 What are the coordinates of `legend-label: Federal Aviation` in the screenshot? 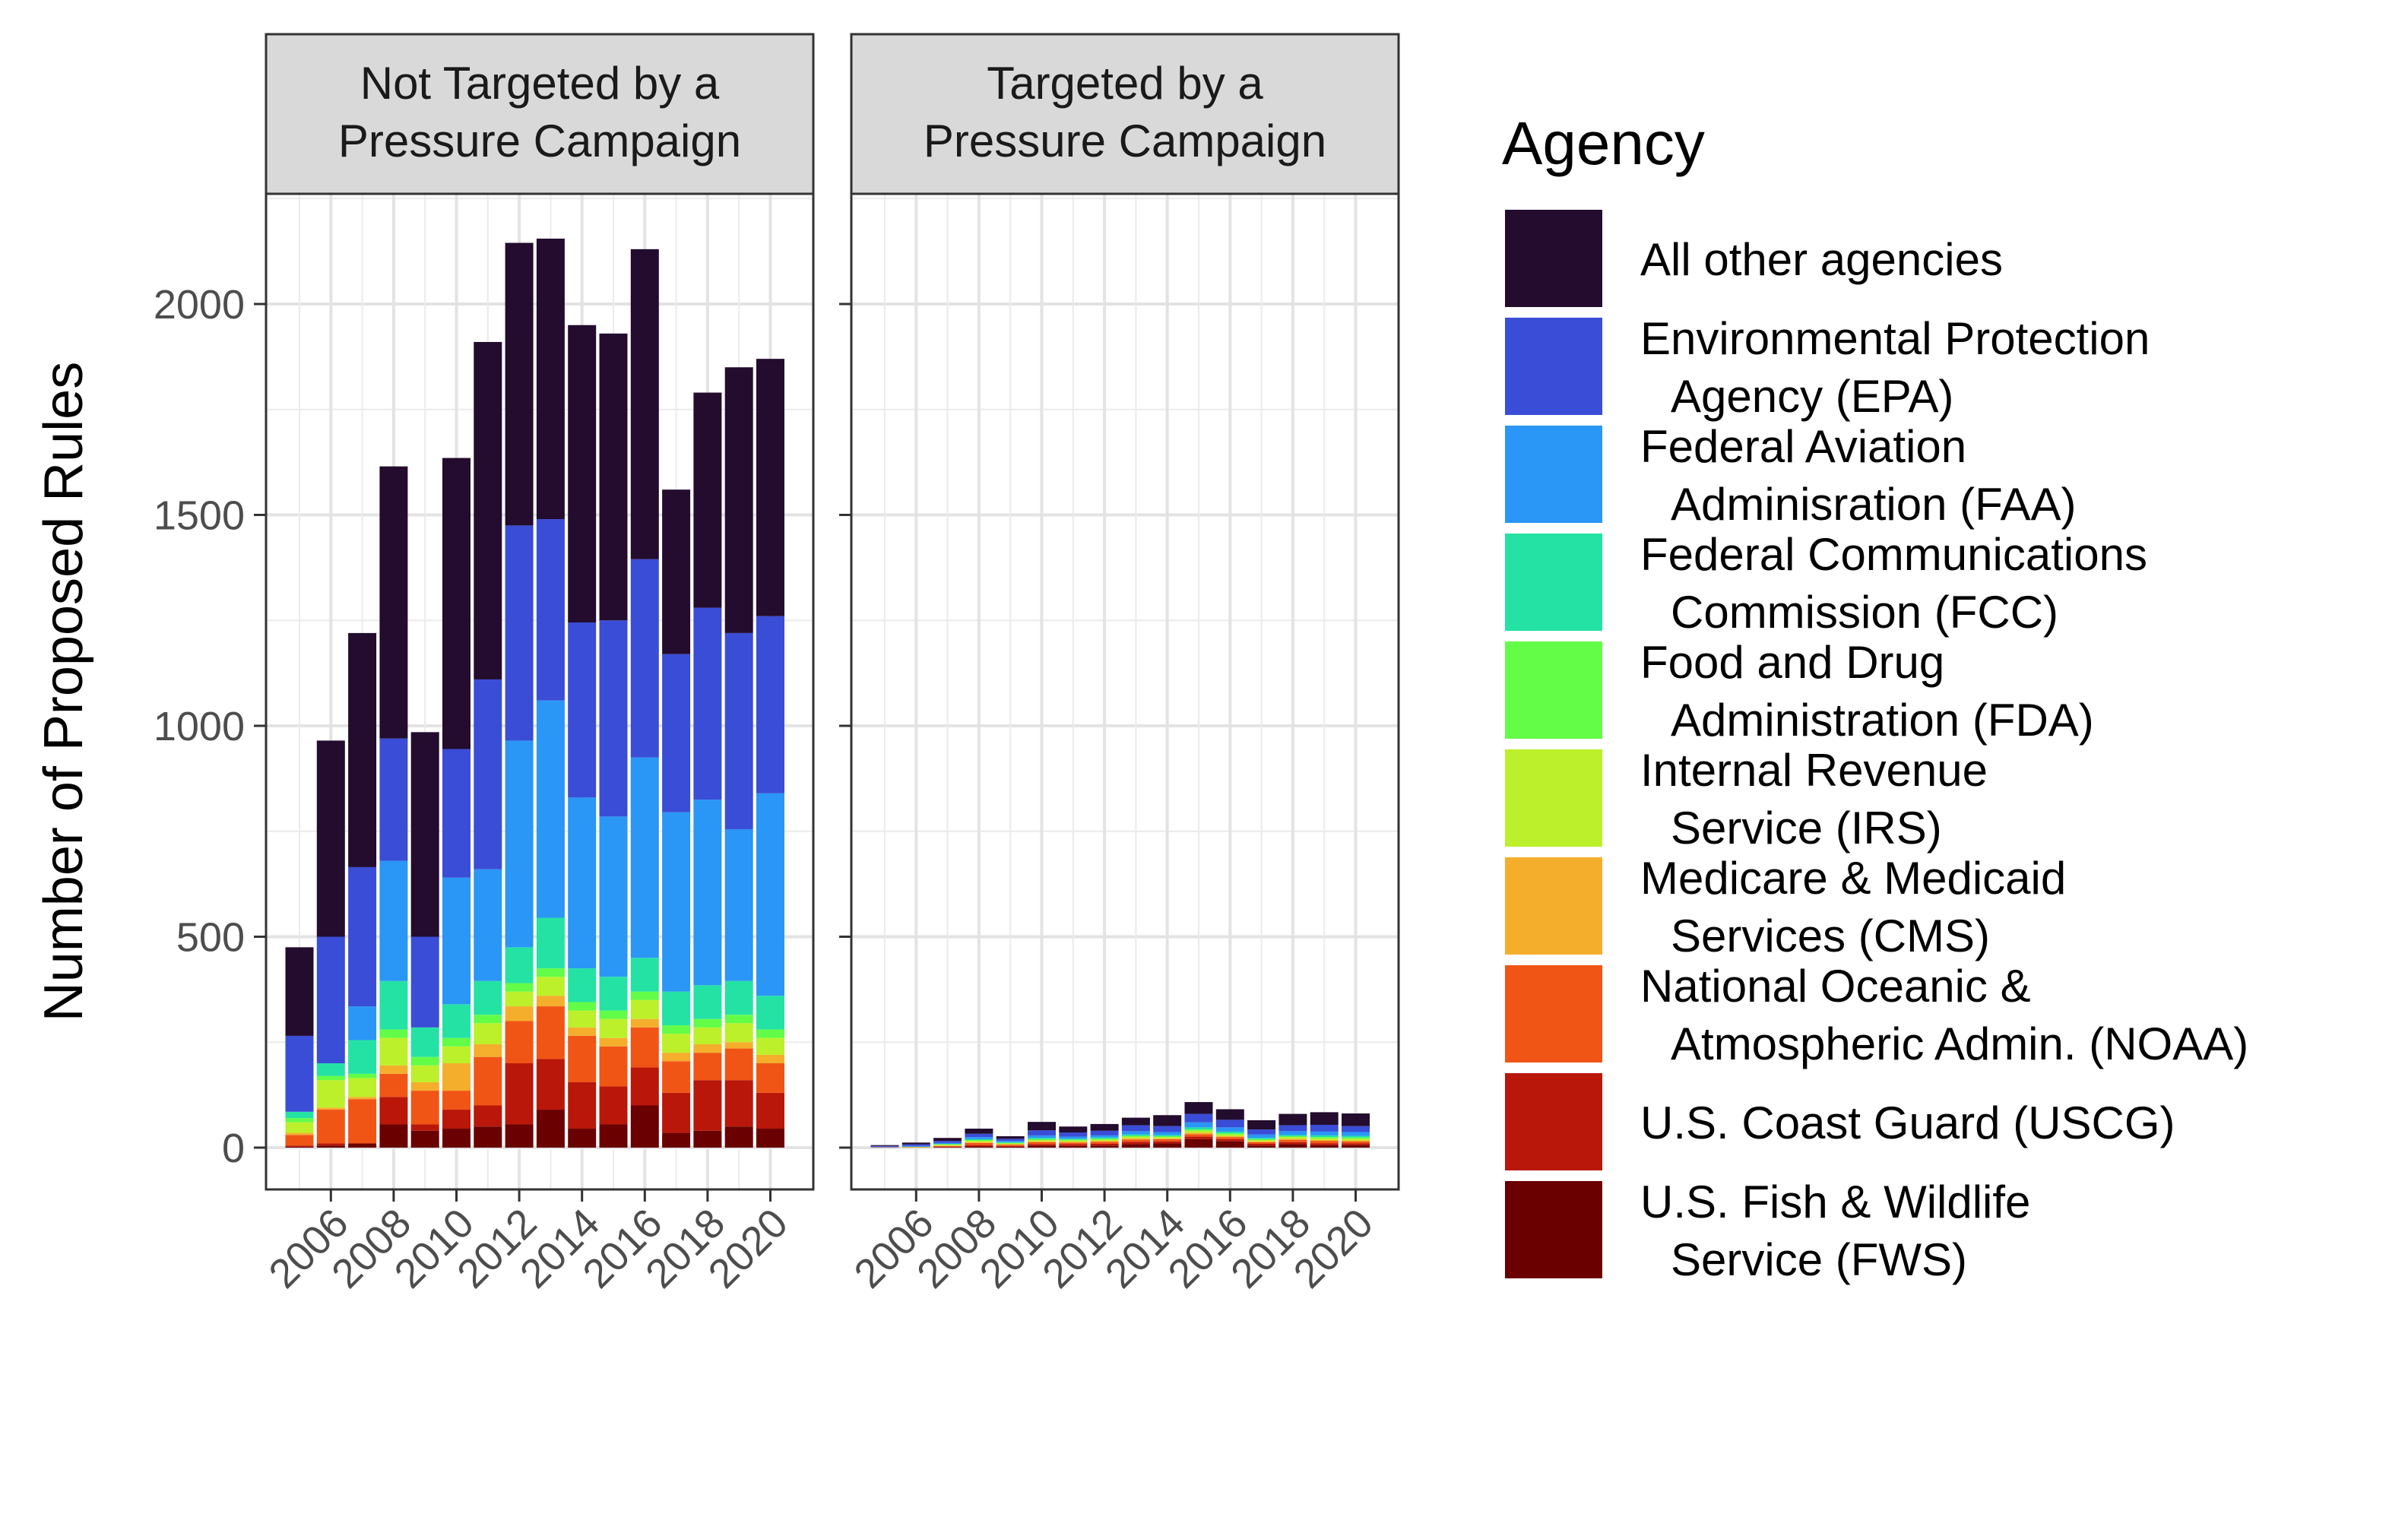 It's located at (1803, 446).